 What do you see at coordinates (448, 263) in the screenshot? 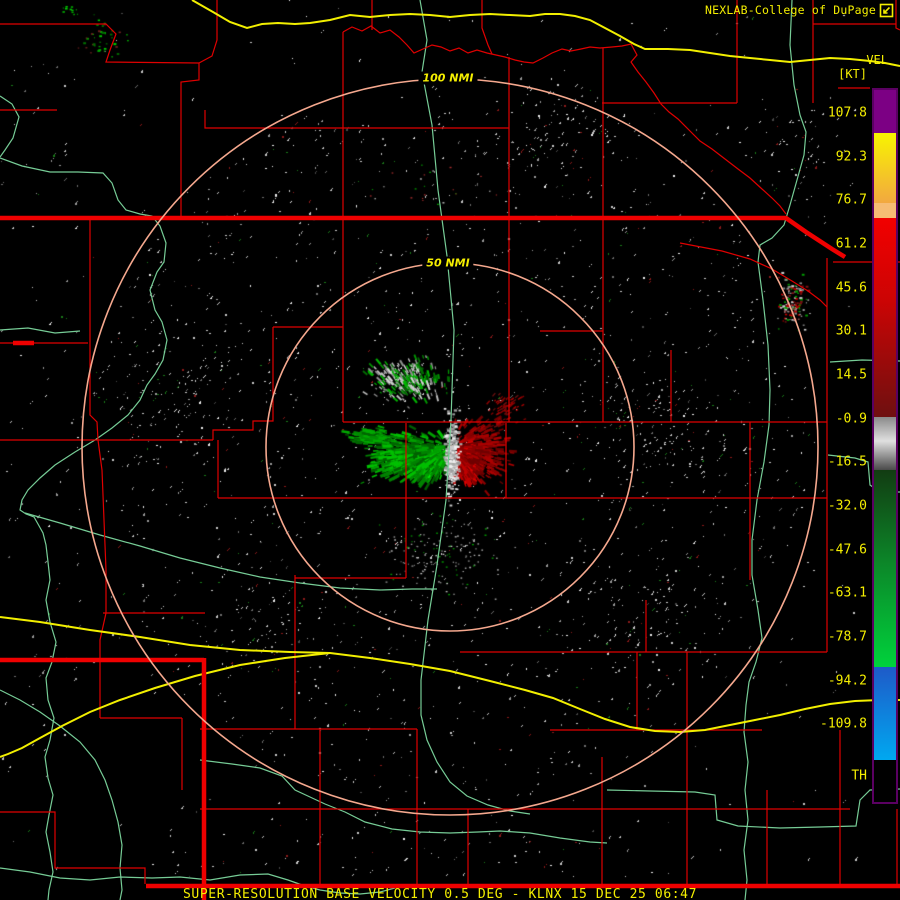
I see `range-ring-label-50nmi: 50 NMI` at bounding box center [448, 263].